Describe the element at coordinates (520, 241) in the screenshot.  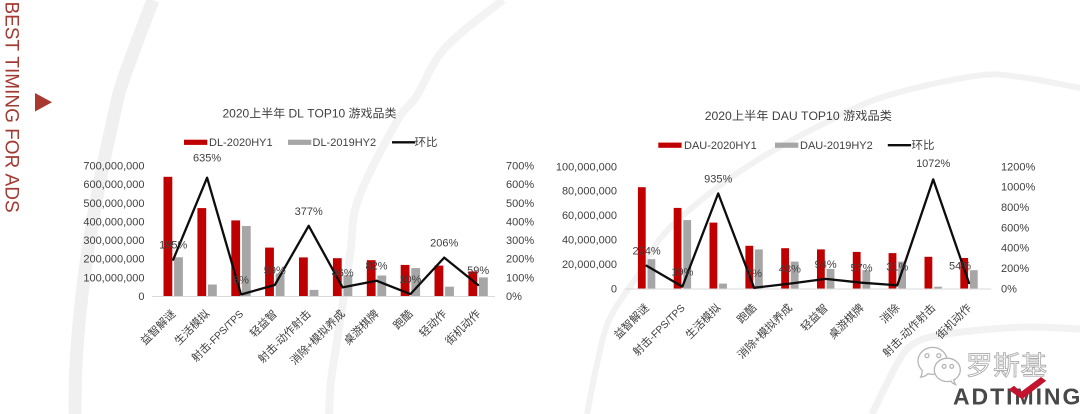
I see `svg-text: 300%` at that location.